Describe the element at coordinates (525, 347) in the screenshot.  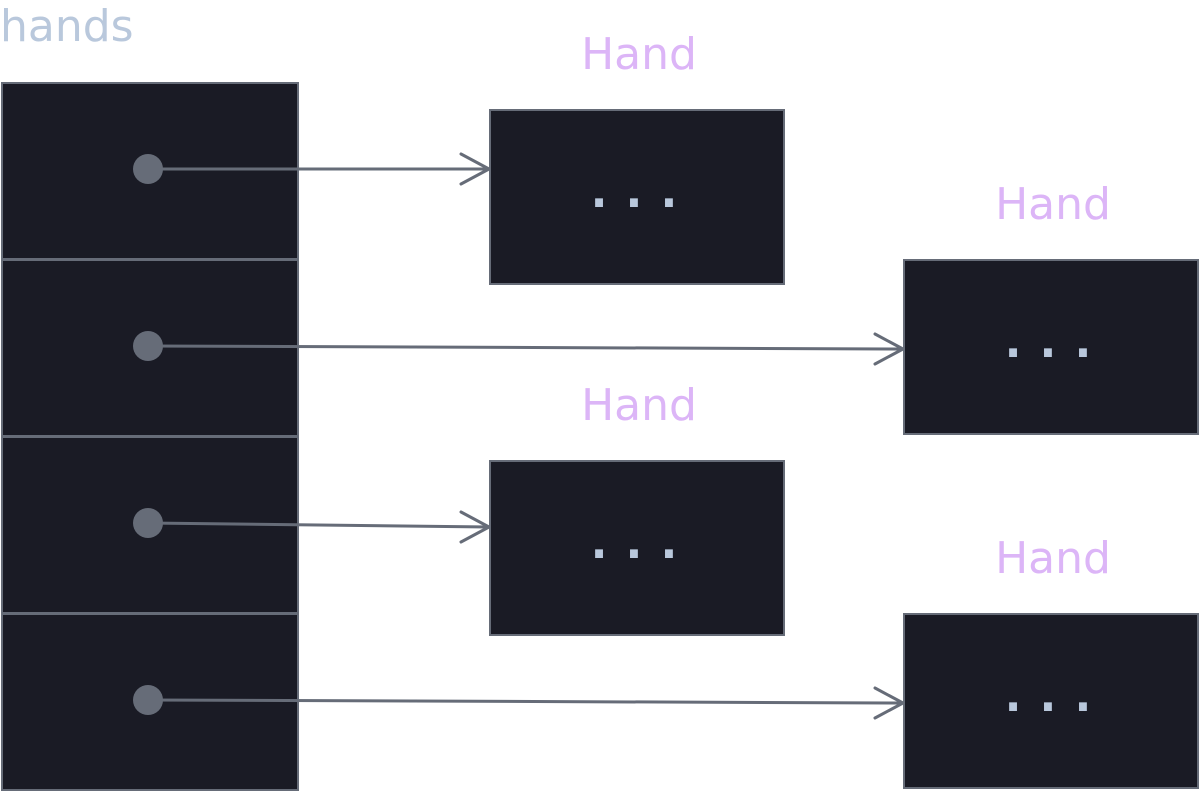
I see `pointer-1-line` at that location.